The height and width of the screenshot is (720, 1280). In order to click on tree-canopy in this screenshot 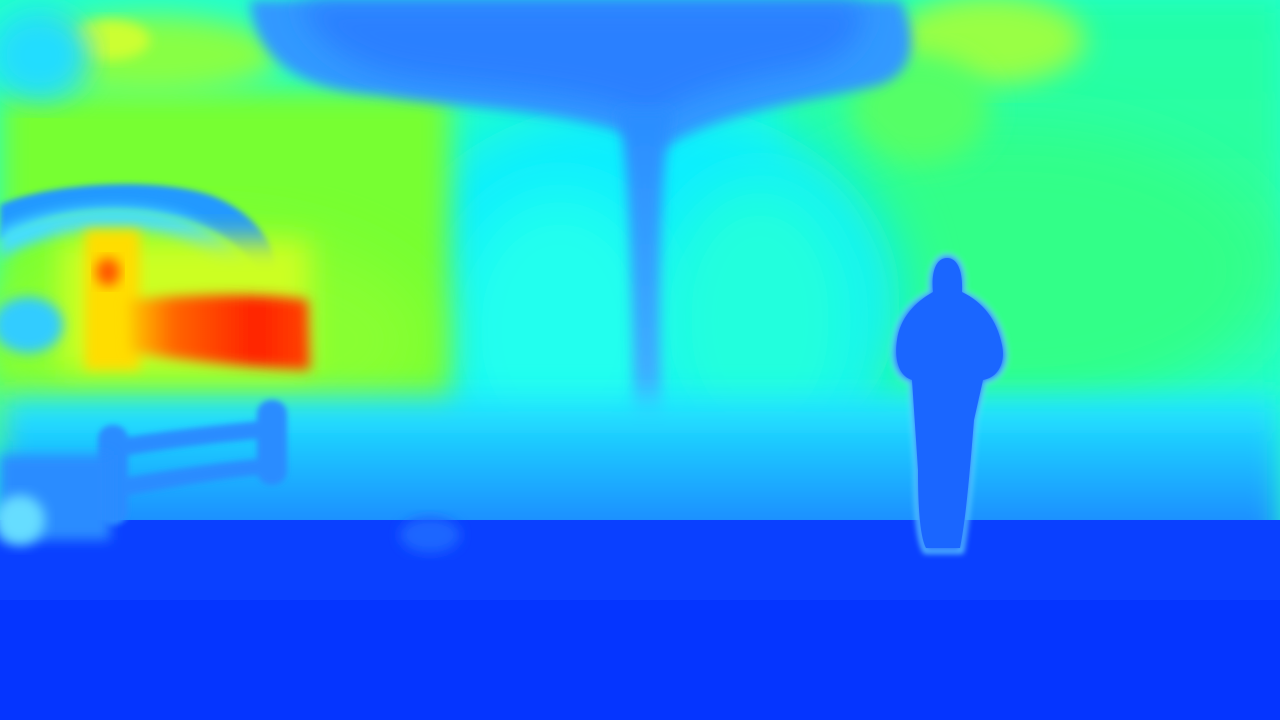, I will do `click(581, 75)`.